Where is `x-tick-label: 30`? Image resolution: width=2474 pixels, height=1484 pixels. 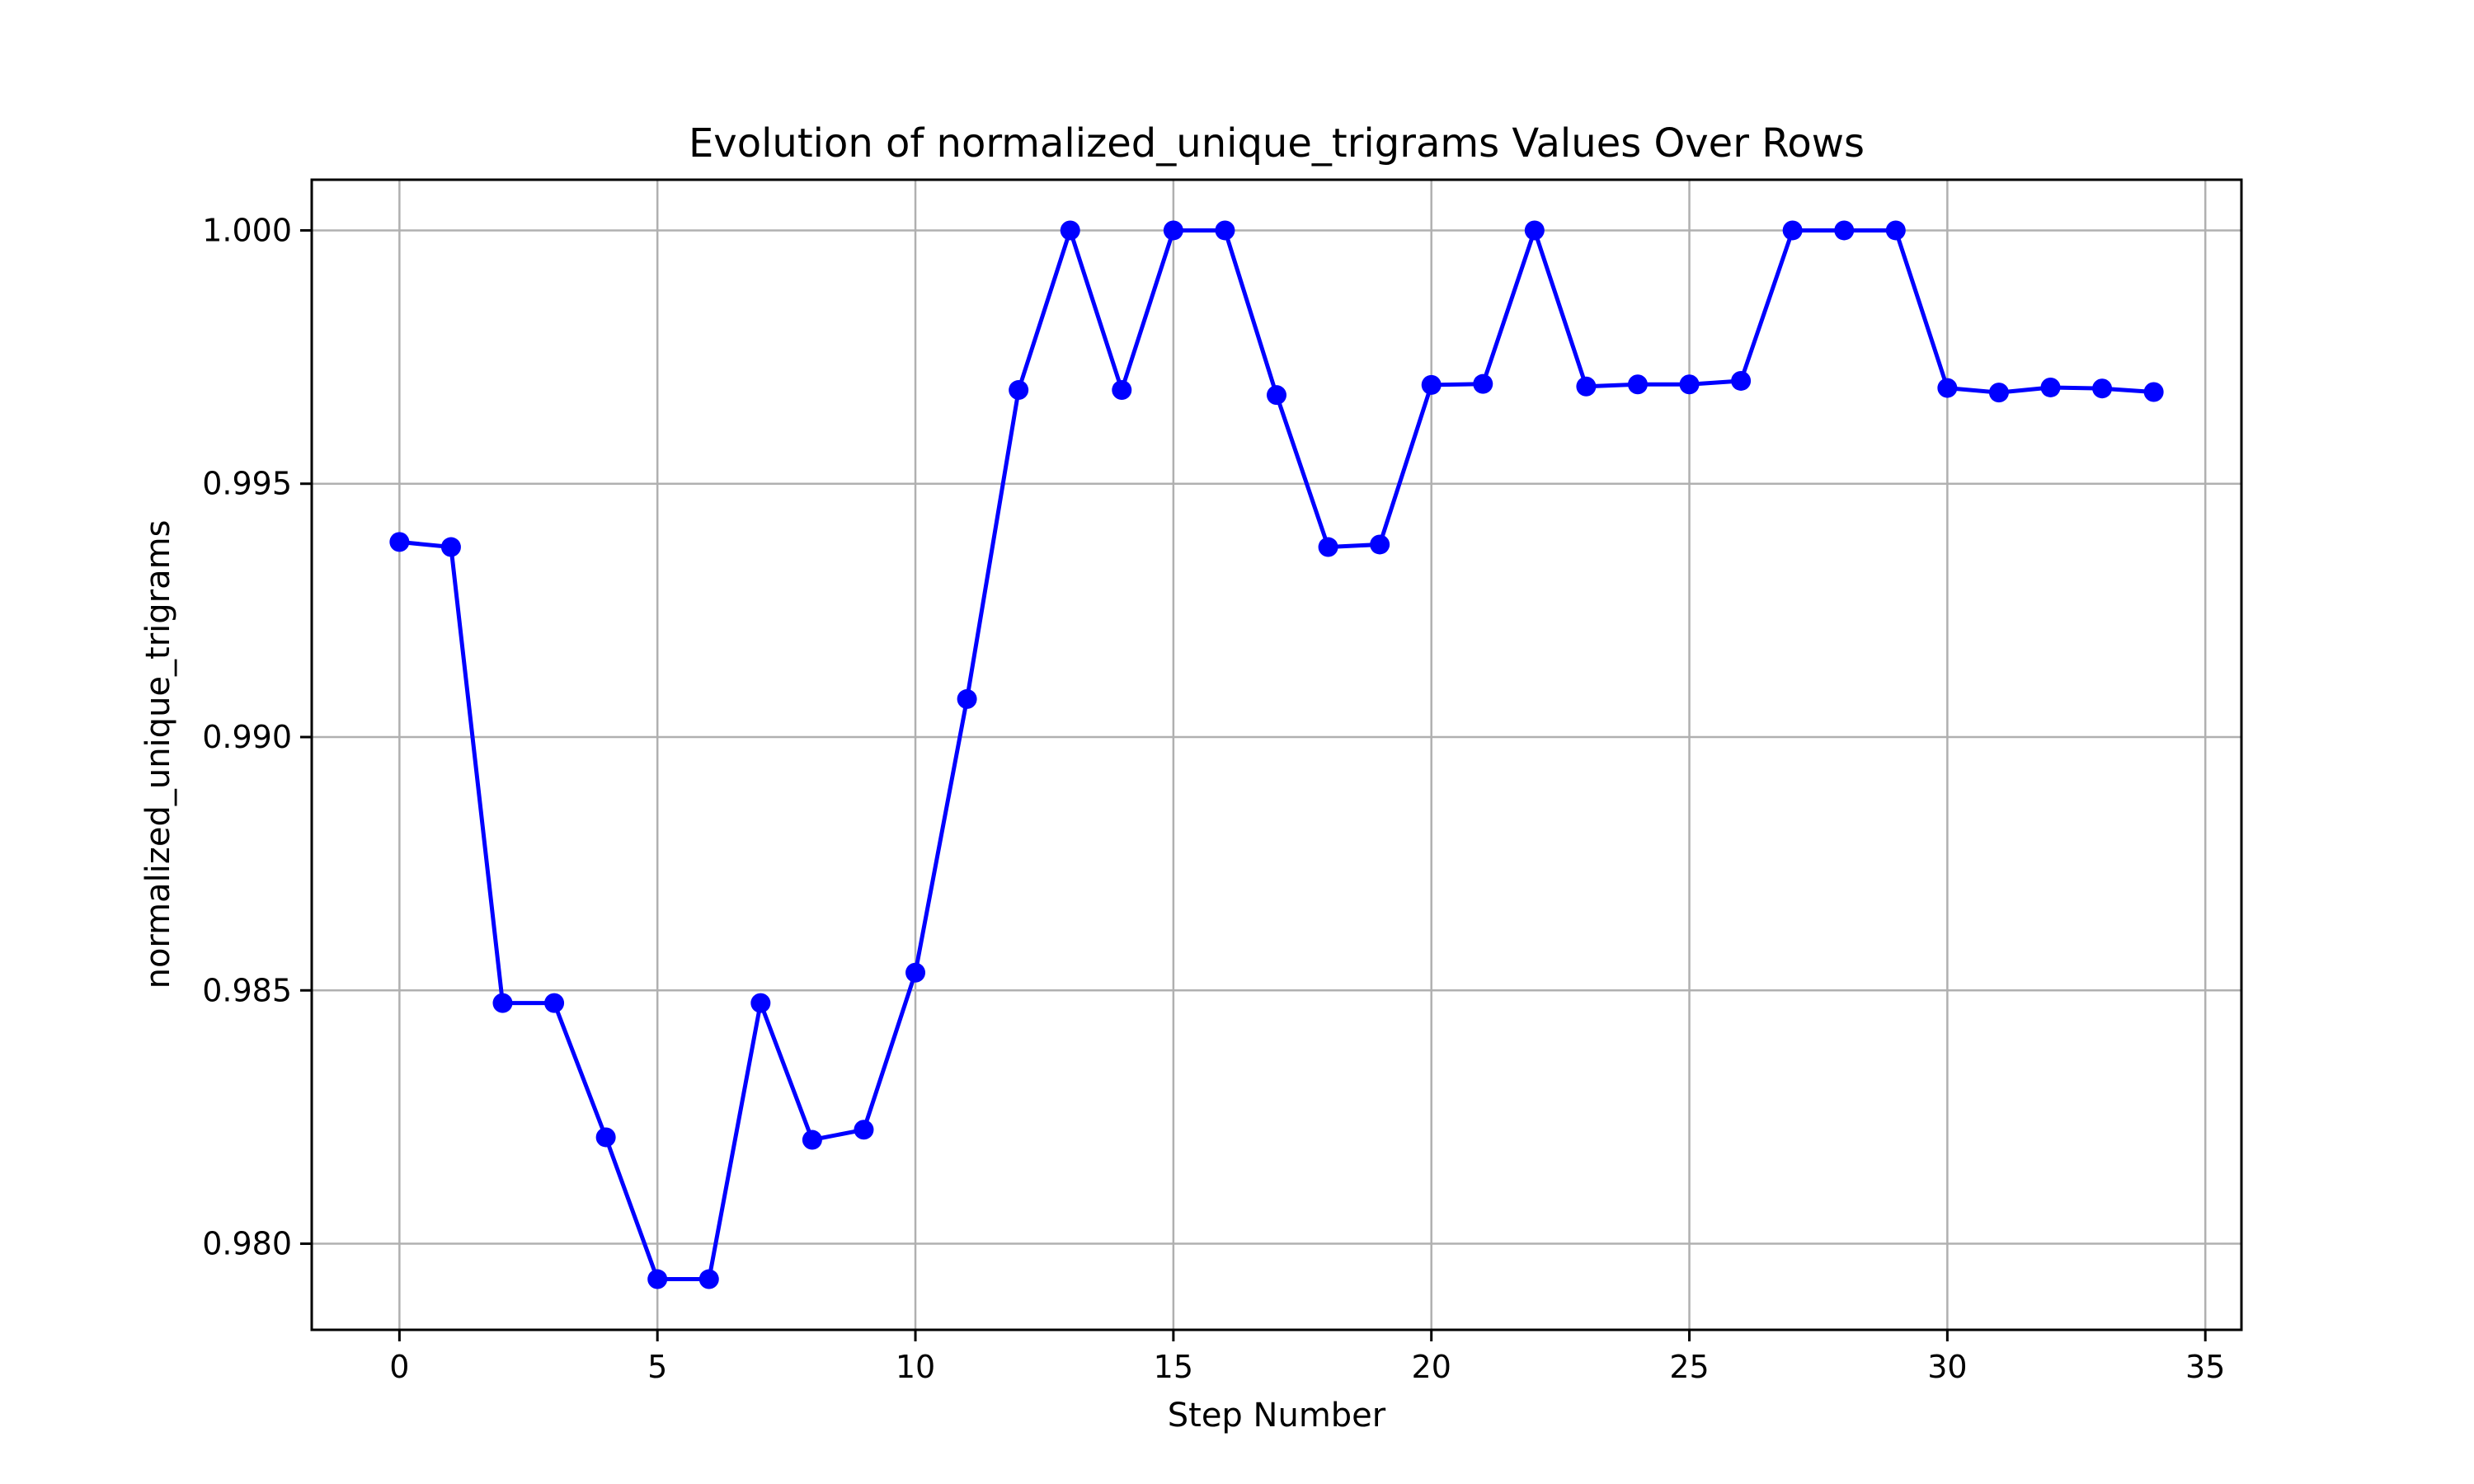 x-tick-label: 30 is located at coordinates (1947, 1367).